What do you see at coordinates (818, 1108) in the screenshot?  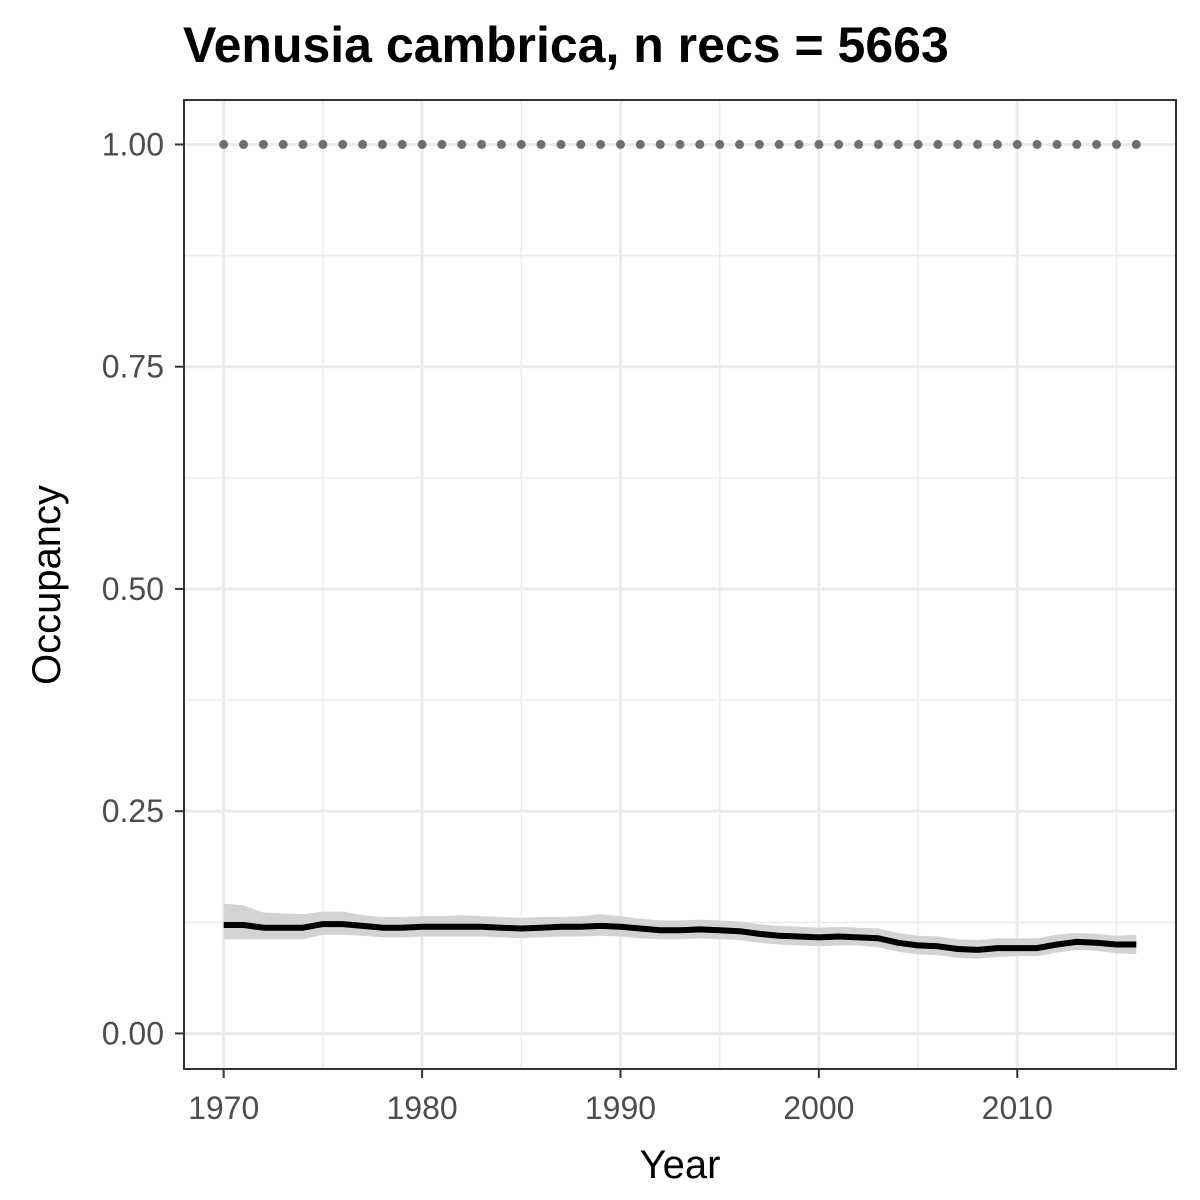 I see `x-tick-label: 2000` at bounding box center [818, 1108].